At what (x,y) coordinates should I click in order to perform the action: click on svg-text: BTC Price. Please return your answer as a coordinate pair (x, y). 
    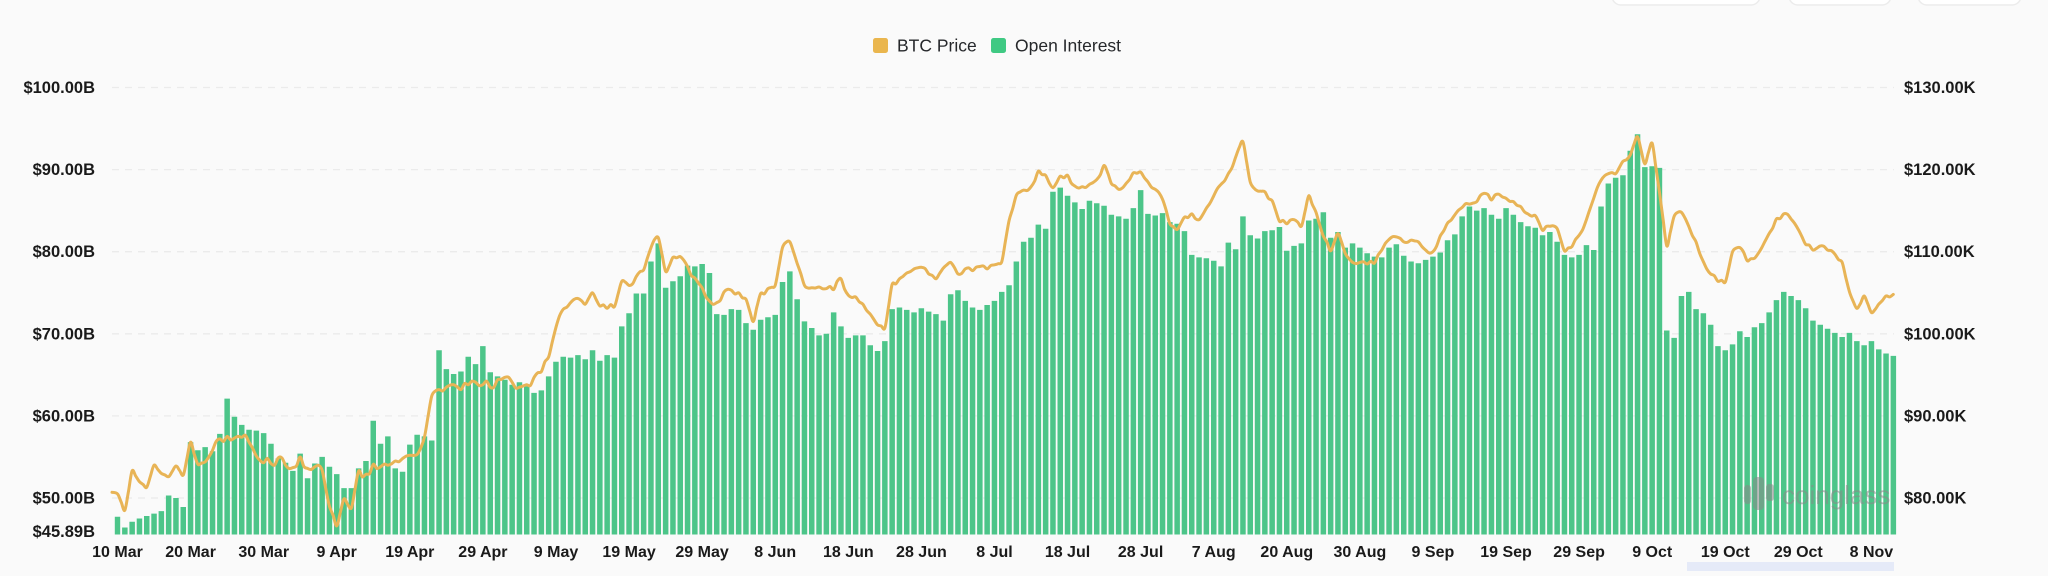
    Looking at the image, I should click on (937, 46).